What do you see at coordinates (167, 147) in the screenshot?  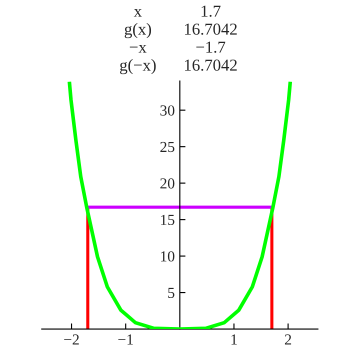 I see `y-tick-label: 25` at bounding box center [167, 147].